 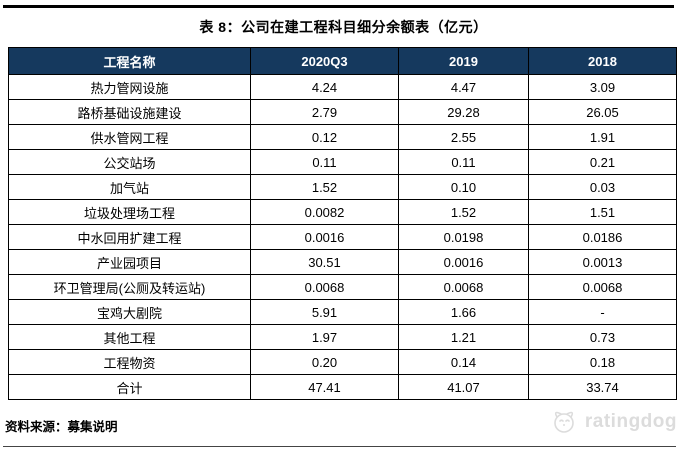 What do you see at coordinates (129, 137) in the screenshot?
I see `cell-project-name: 供水管网工程` at bounding box center [129, 137].